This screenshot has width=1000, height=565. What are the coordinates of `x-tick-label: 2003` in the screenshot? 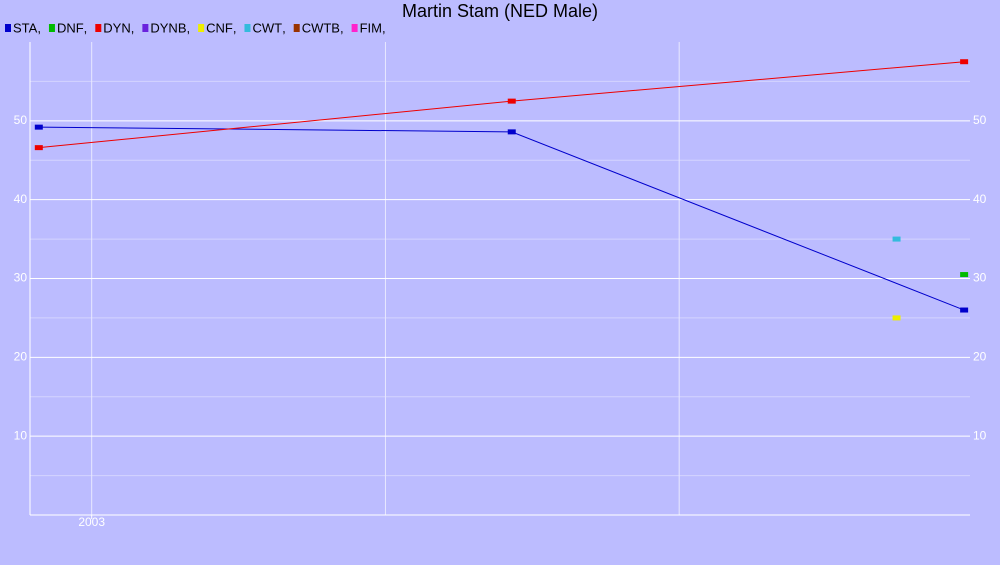 It's located at (91, 522).